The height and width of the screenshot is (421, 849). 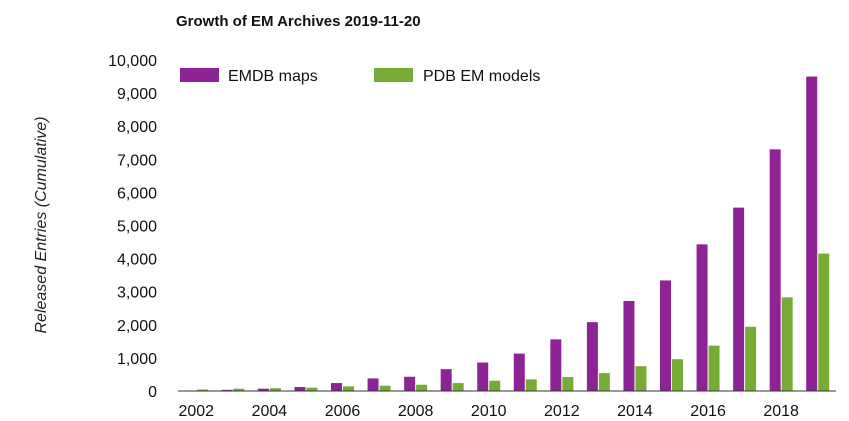 I want to click on bar-pdb-em-models-2010, so click(x=495, y=385).